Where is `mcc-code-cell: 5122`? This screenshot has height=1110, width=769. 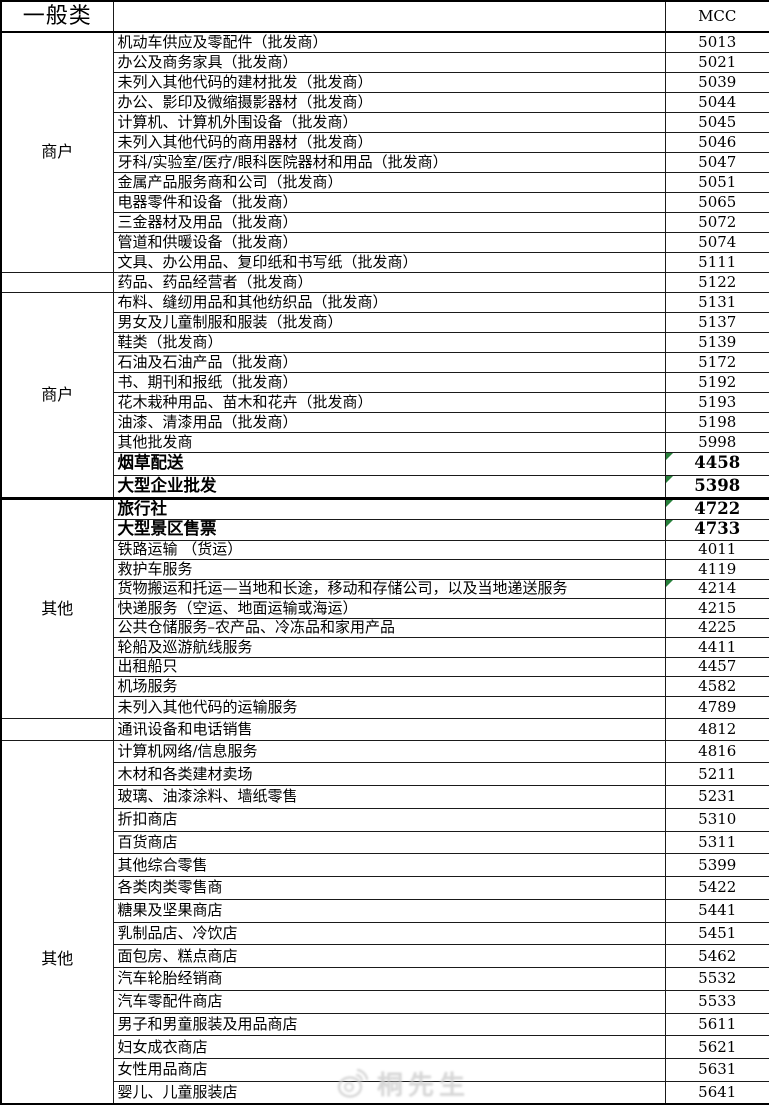 mcc-code-cell: 5122 is located at coordinates (716, 282).